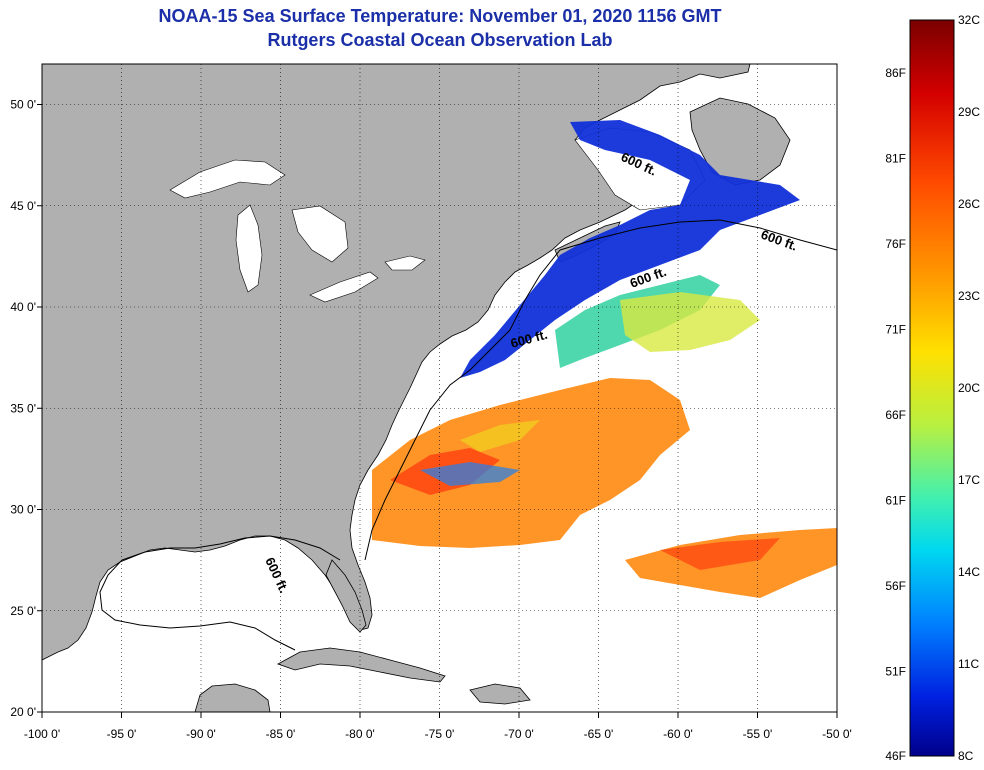  What do you see at coordinates (969, 572) in the screenshot?
I see `colorbar-celsius-label: 14C` at bounding box center [969, 572].